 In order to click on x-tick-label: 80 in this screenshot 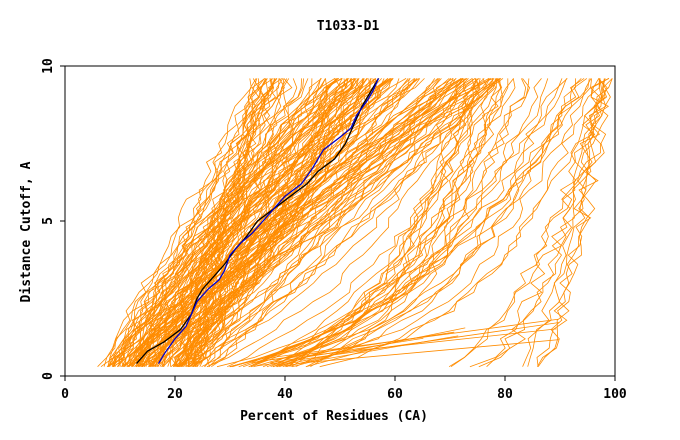, I will do `click(505, 394)`.